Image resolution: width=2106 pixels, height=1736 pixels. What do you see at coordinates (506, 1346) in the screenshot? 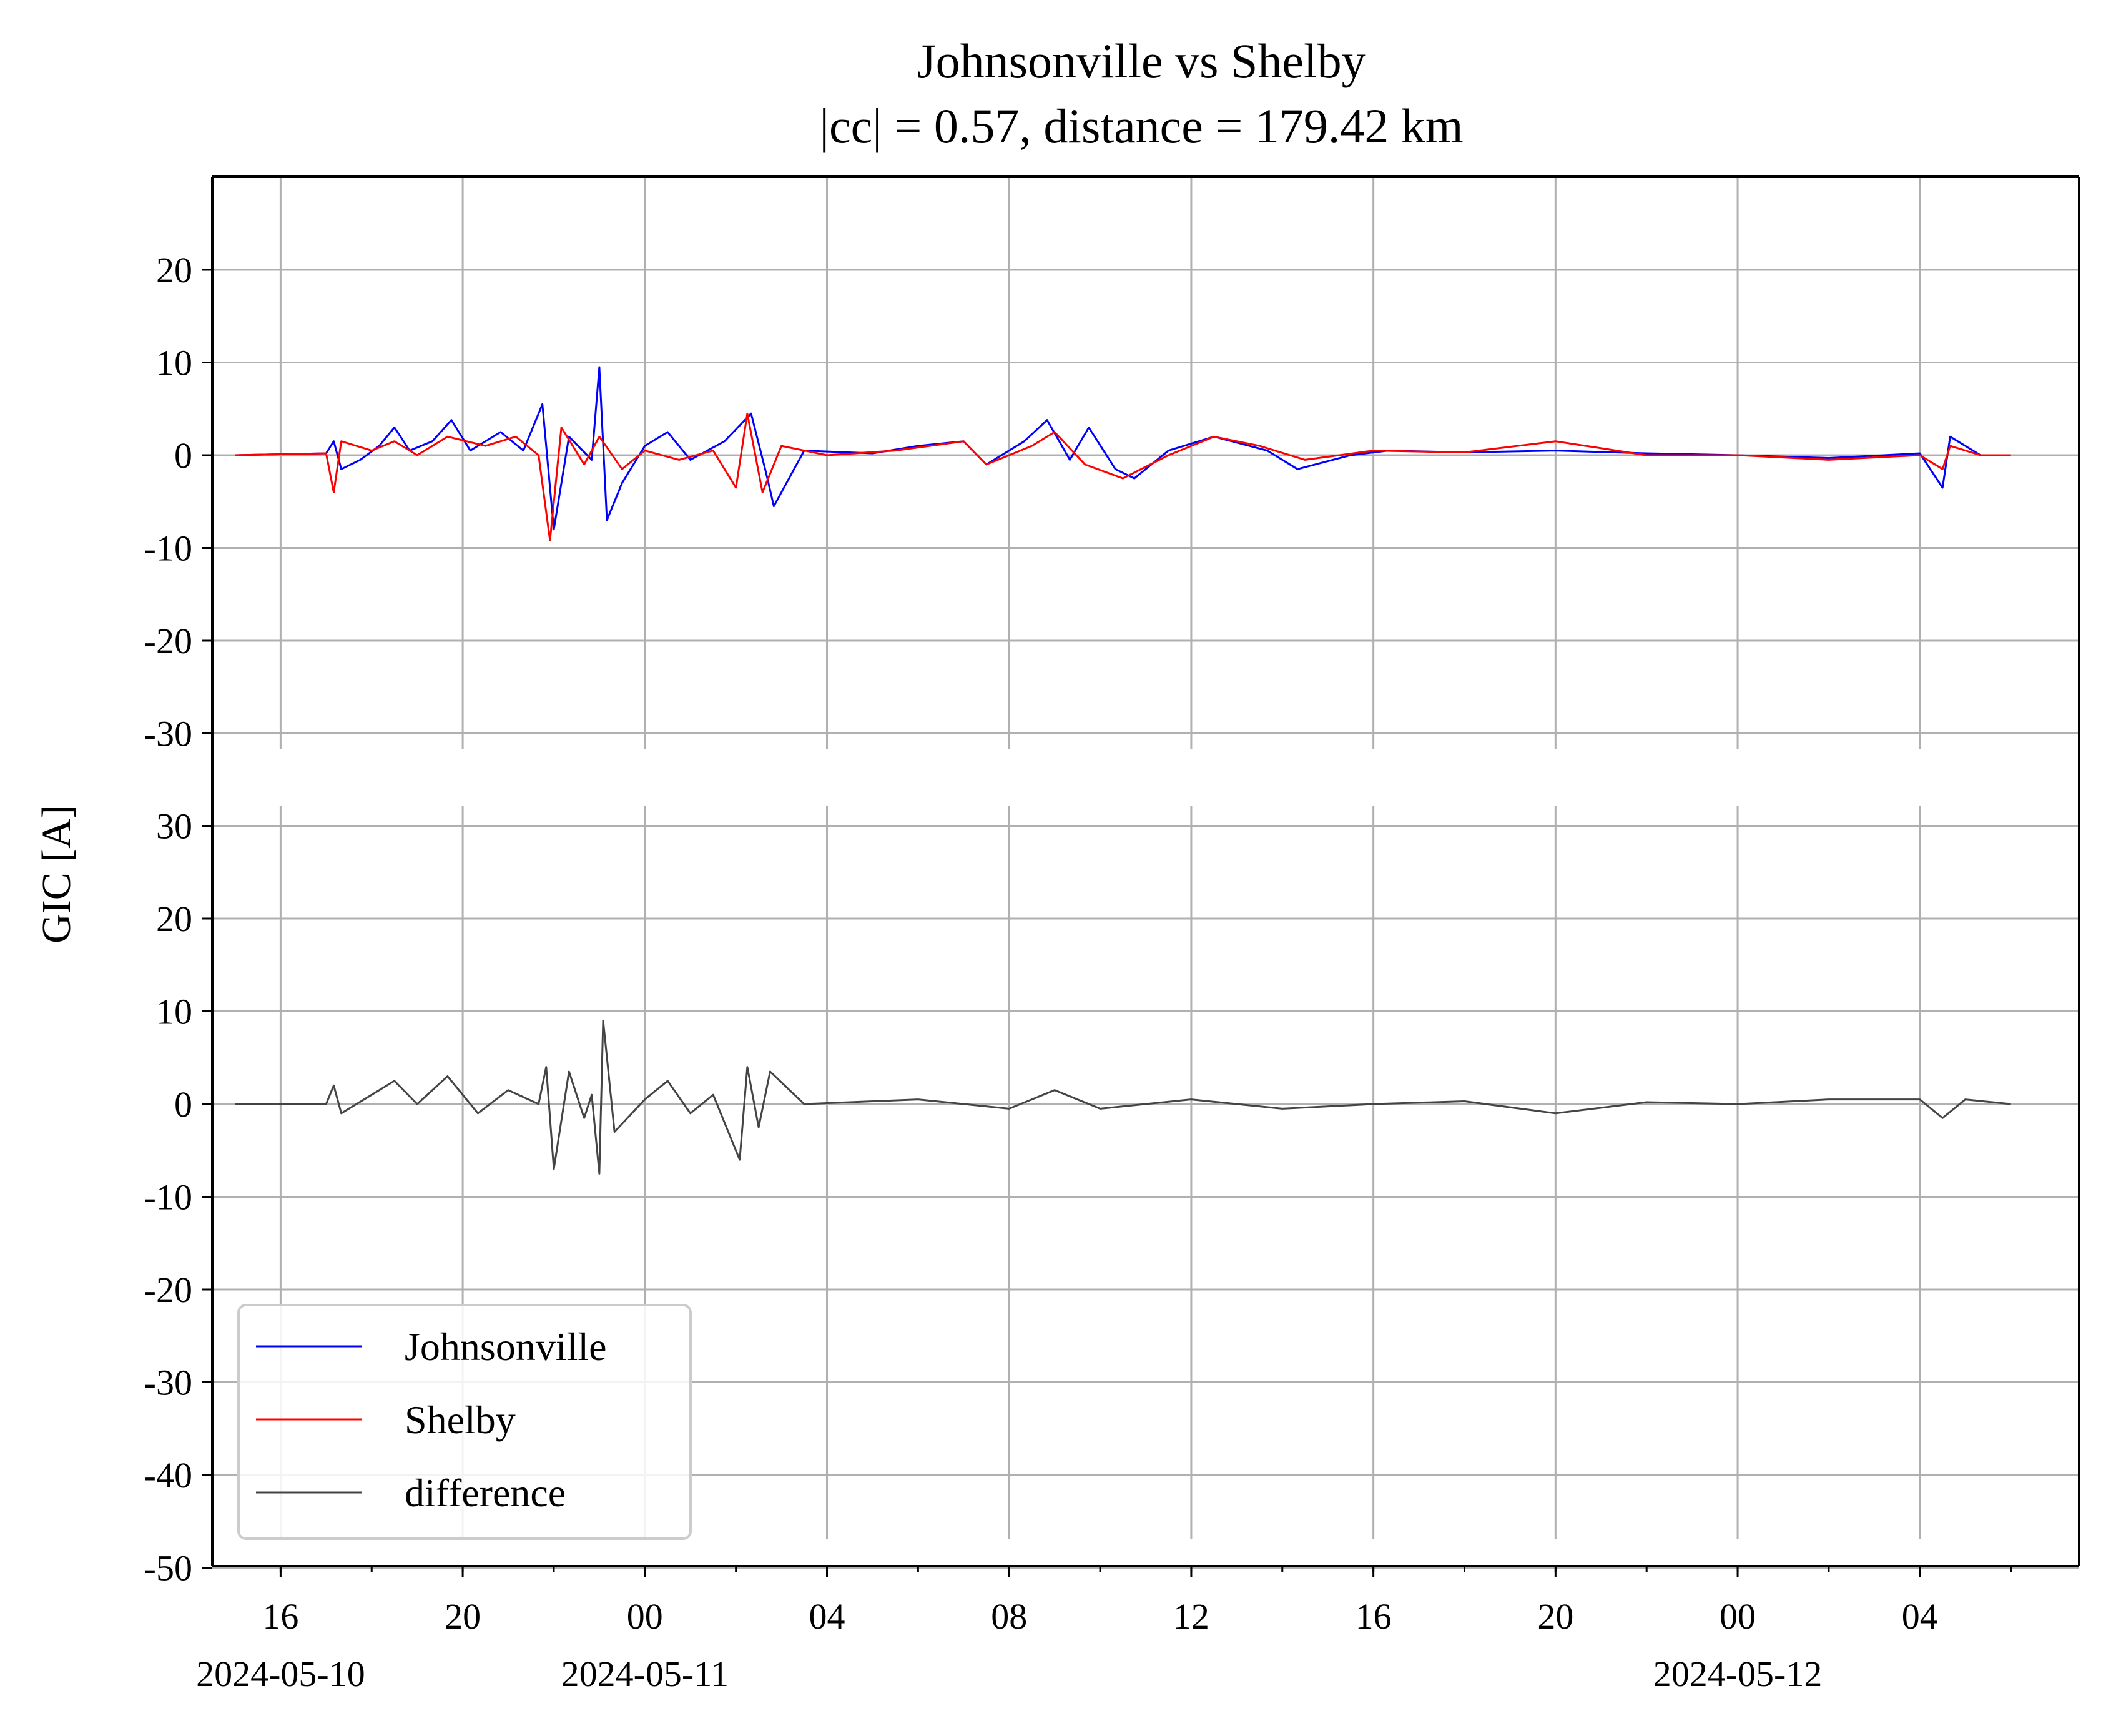
I see `legend-label-johnsonville: Johnsonville` at bounding box center [506, 1346].